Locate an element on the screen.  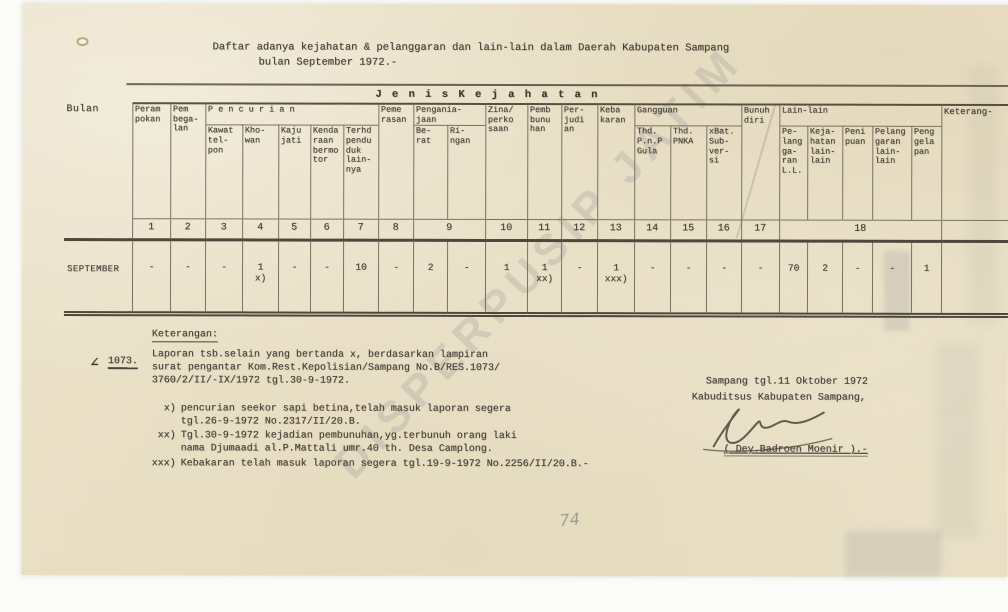
signature-name: ( Dey.Badroen Moenir ).- is located at coordinates (795, 450).